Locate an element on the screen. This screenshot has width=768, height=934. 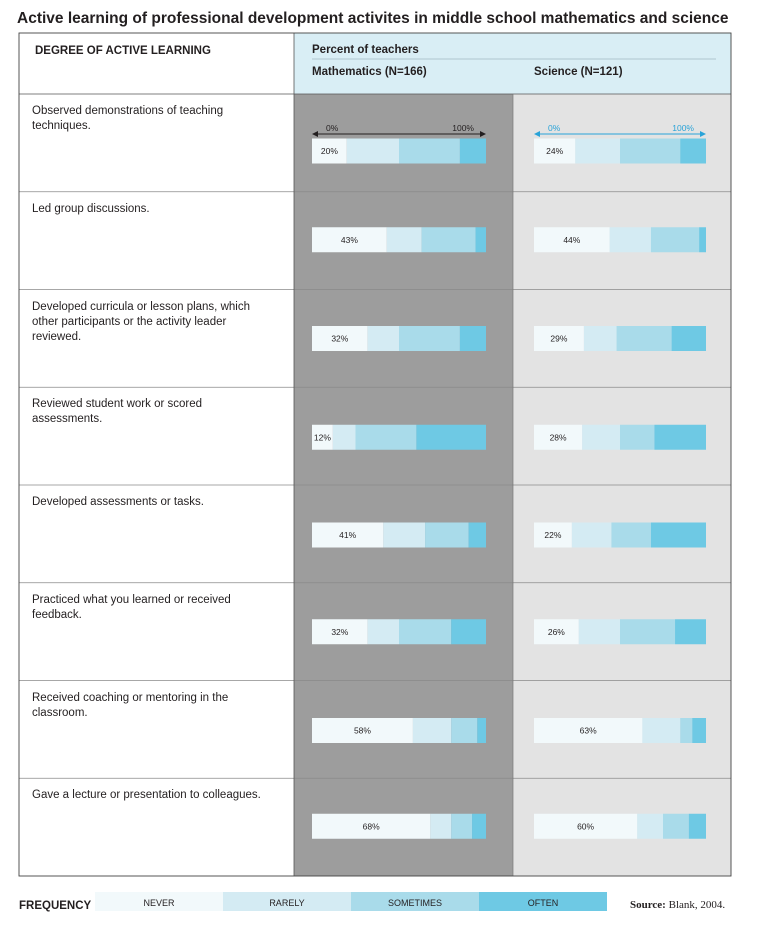
science-bar-4-never is located at coordinates (553, 535).